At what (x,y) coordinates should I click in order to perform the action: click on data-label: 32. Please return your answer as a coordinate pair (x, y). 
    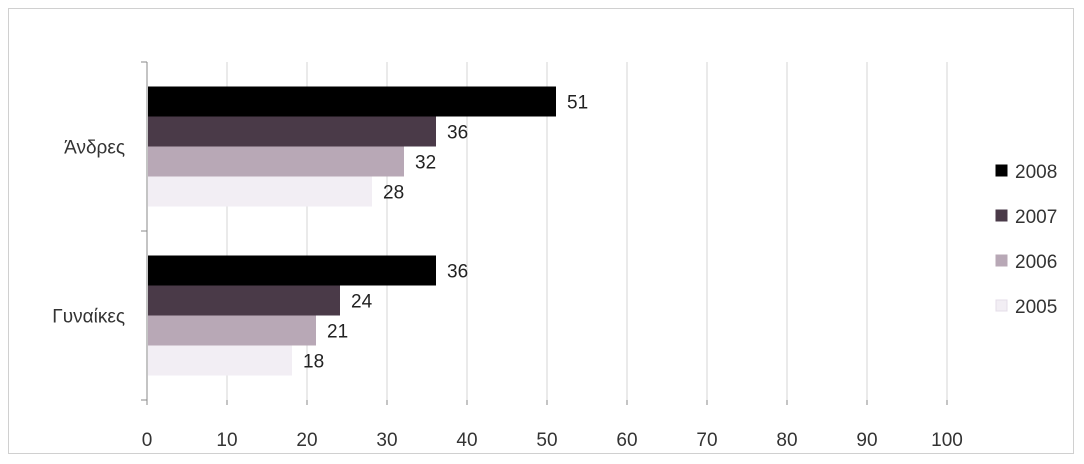
    Looking at the image, I should click on (425, 163).